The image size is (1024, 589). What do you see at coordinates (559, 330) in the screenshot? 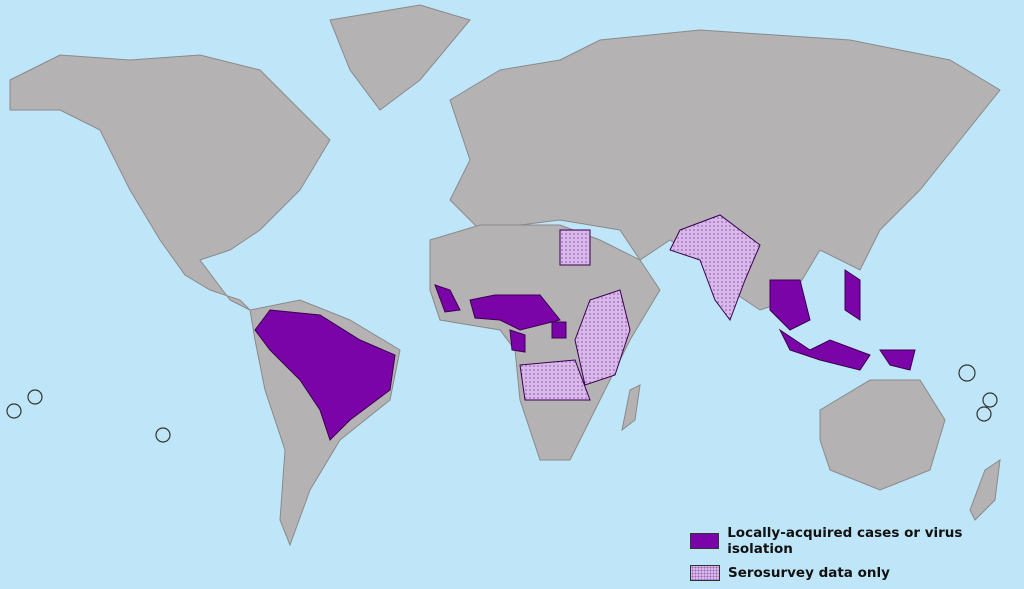
I see `region-uganda` at bounding box center [559, 330].